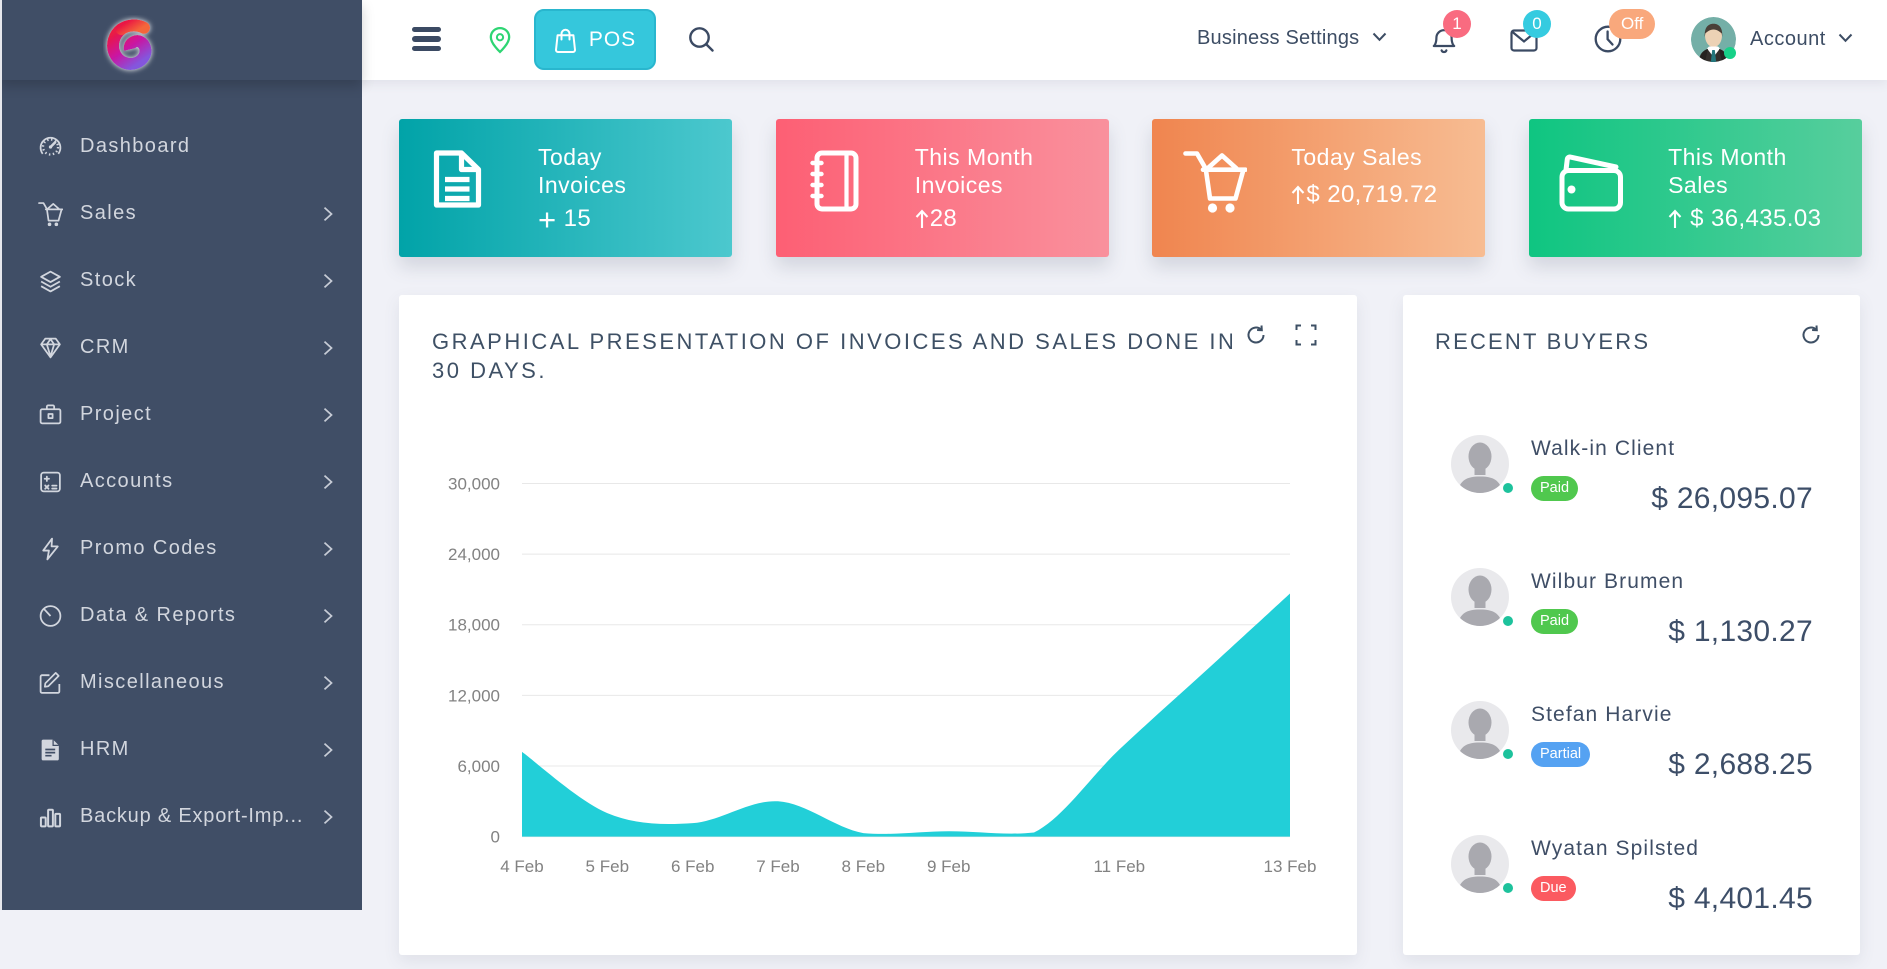  Describe the element at coordinates (521, 866) in the screenshot. I see `svg-text: 4 Feb` at that location.